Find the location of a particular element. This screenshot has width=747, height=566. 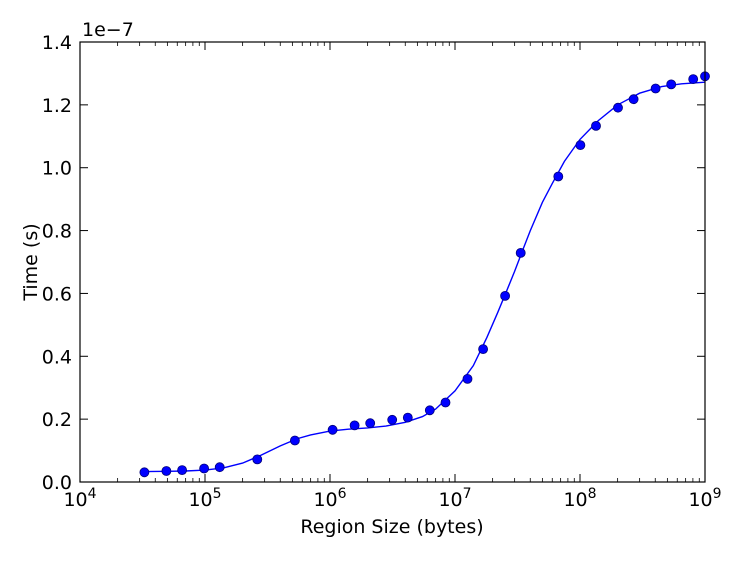

x-tick-label: 10⁵ is located at coordinates (204, 498).